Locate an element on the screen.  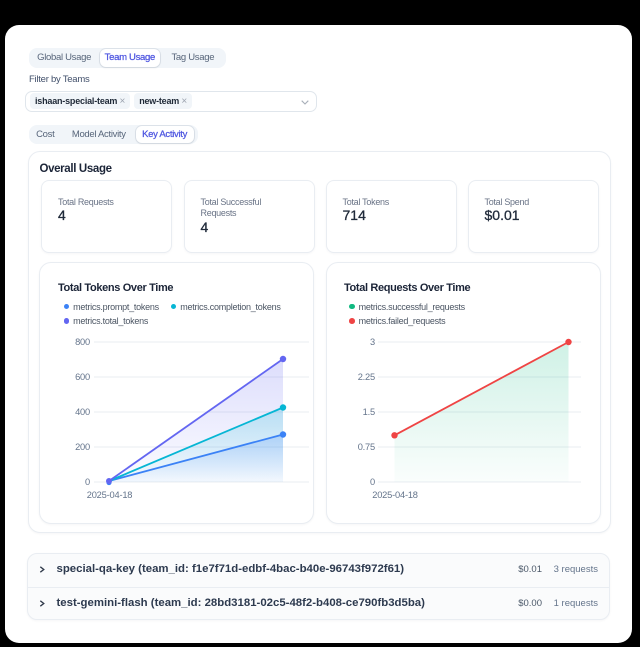
svg-text: 400 is located at coordinates (82, 412).